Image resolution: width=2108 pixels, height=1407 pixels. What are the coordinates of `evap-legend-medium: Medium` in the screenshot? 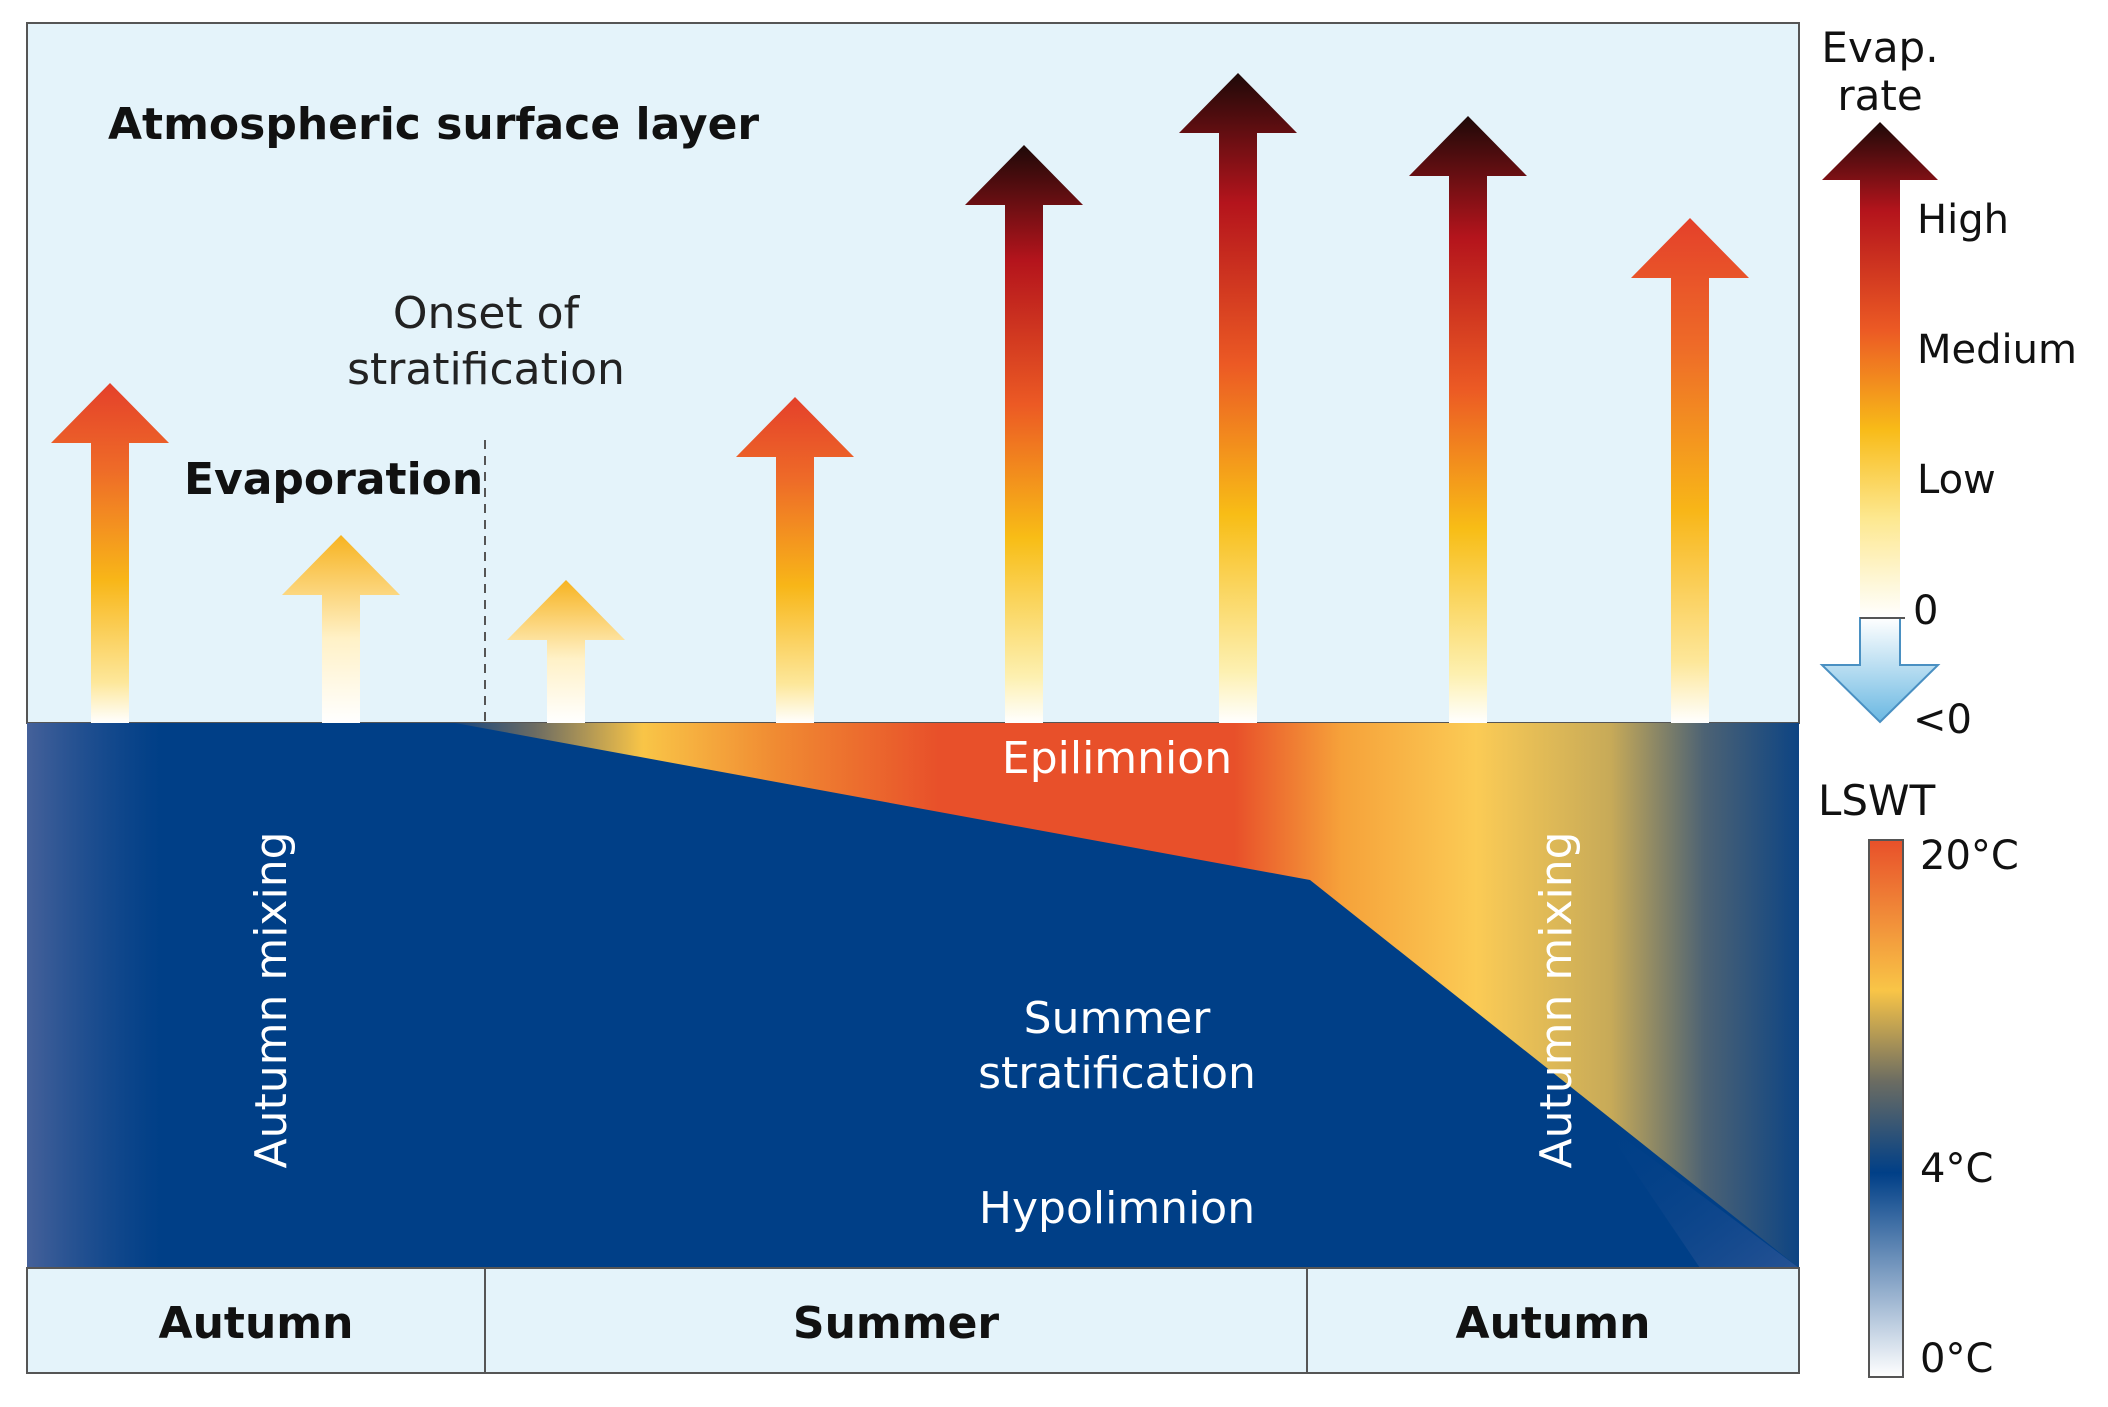 It's located at (1997, 350).